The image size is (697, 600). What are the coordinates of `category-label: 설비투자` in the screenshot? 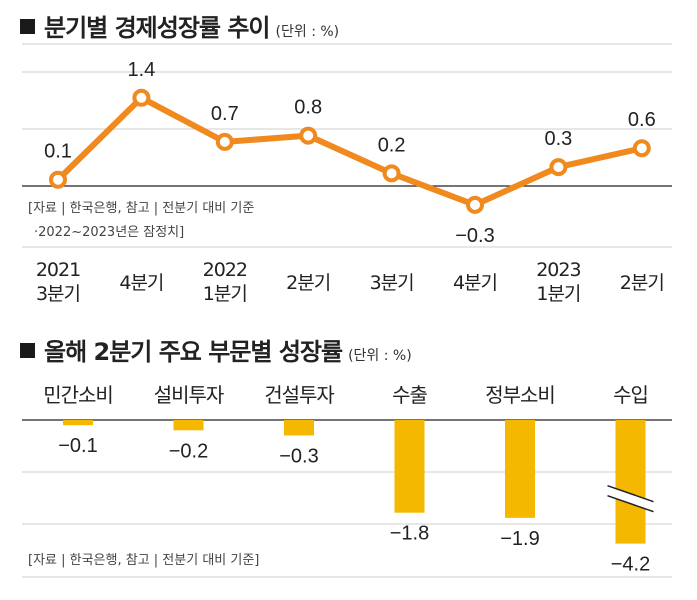 It's located at (189, 395).